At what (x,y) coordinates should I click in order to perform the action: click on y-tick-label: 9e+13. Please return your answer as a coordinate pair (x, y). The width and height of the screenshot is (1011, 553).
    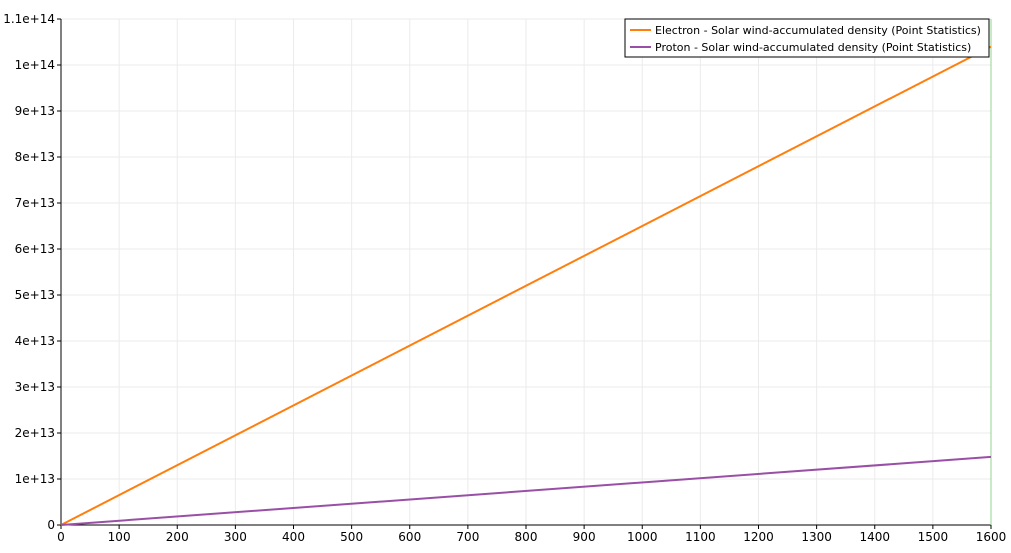
    Looking at the image, I should click on (35, 111).